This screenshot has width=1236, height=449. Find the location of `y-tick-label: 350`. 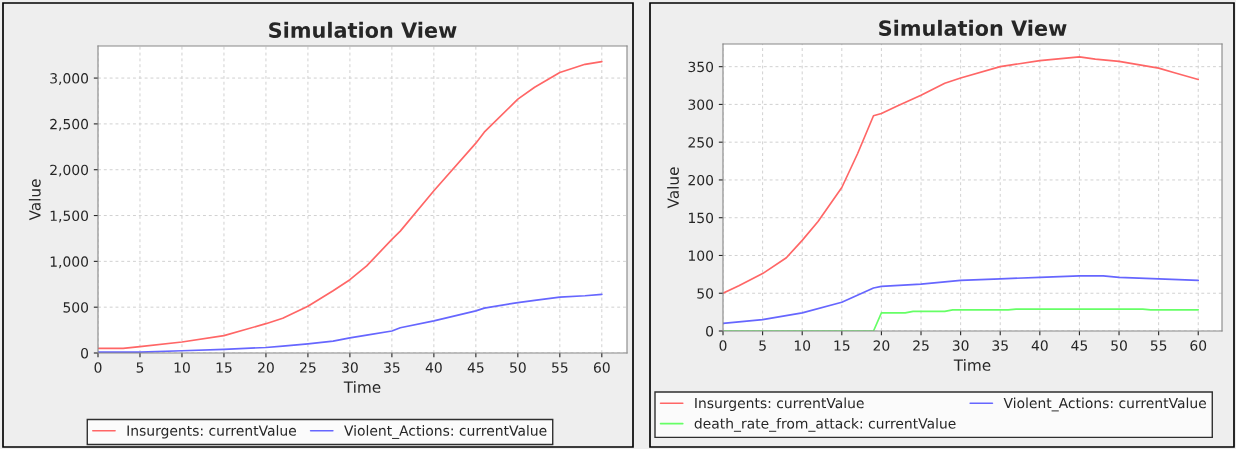

y-tick-label: 350 is located at coordinates (701, 67).